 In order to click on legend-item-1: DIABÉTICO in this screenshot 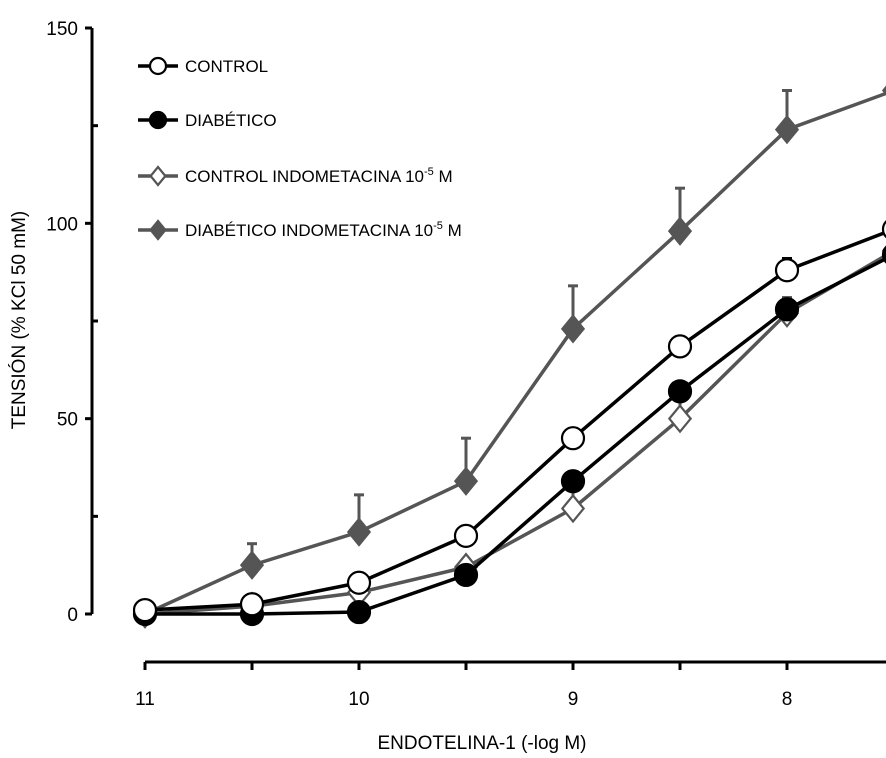, I will do `click(207, 120)`.